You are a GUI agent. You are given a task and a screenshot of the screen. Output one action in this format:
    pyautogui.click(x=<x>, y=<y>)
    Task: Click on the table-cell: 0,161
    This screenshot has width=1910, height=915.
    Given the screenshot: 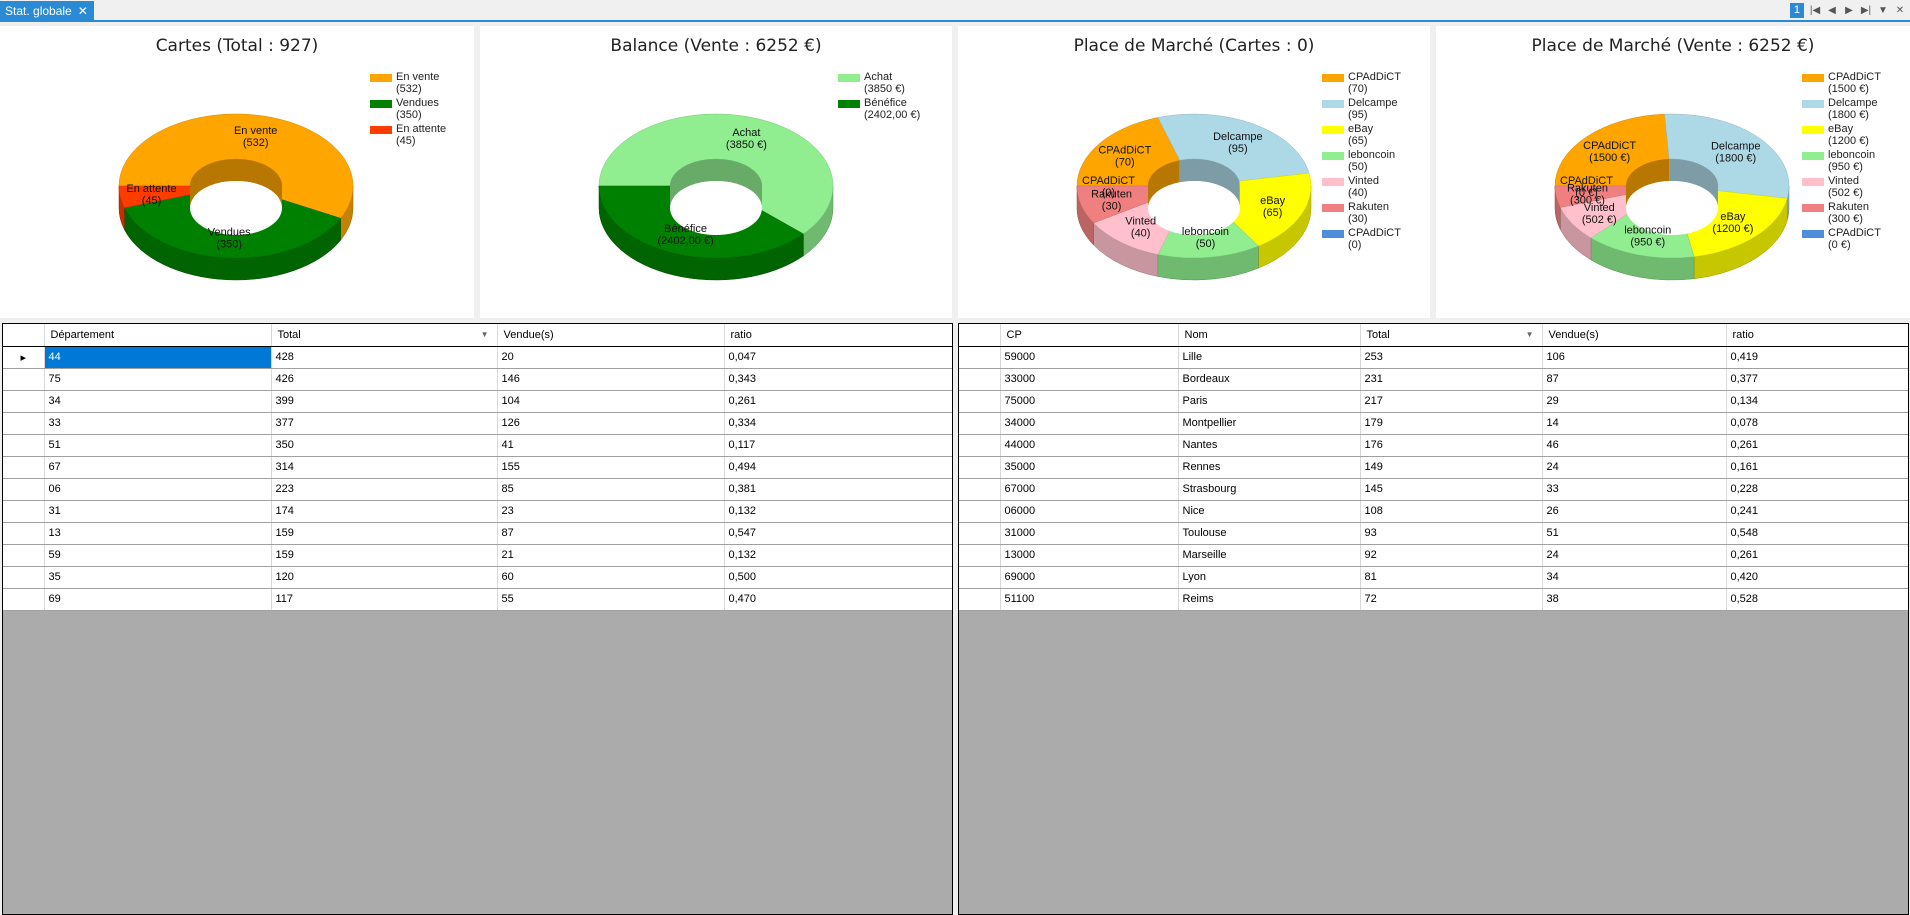 What is the action you would take?
    pyautogui.click(x=1817, y=467)
    